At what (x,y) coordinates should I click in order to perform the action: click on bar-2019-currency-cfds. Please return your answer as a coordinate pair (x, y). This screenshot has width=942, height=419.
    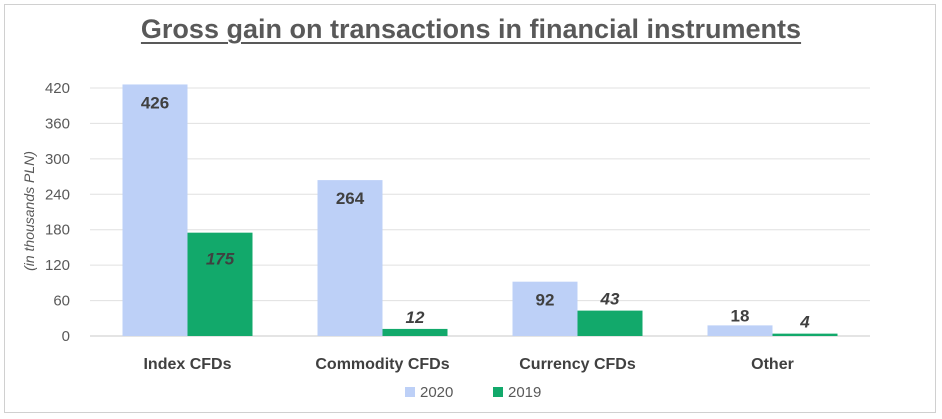
    Looking at the image, I should click on (610, 323).